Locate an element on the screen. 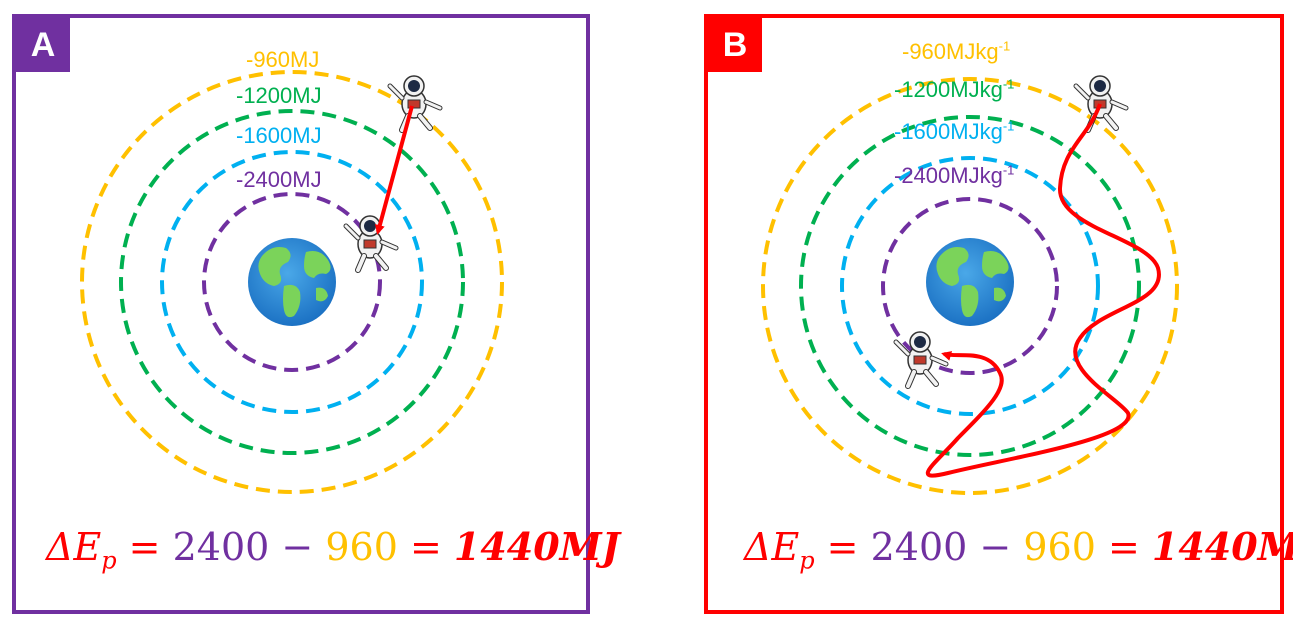 The height and width of the screenshot is (631, 1293). path-arrow-winding is located at coordinates (1043, 290).